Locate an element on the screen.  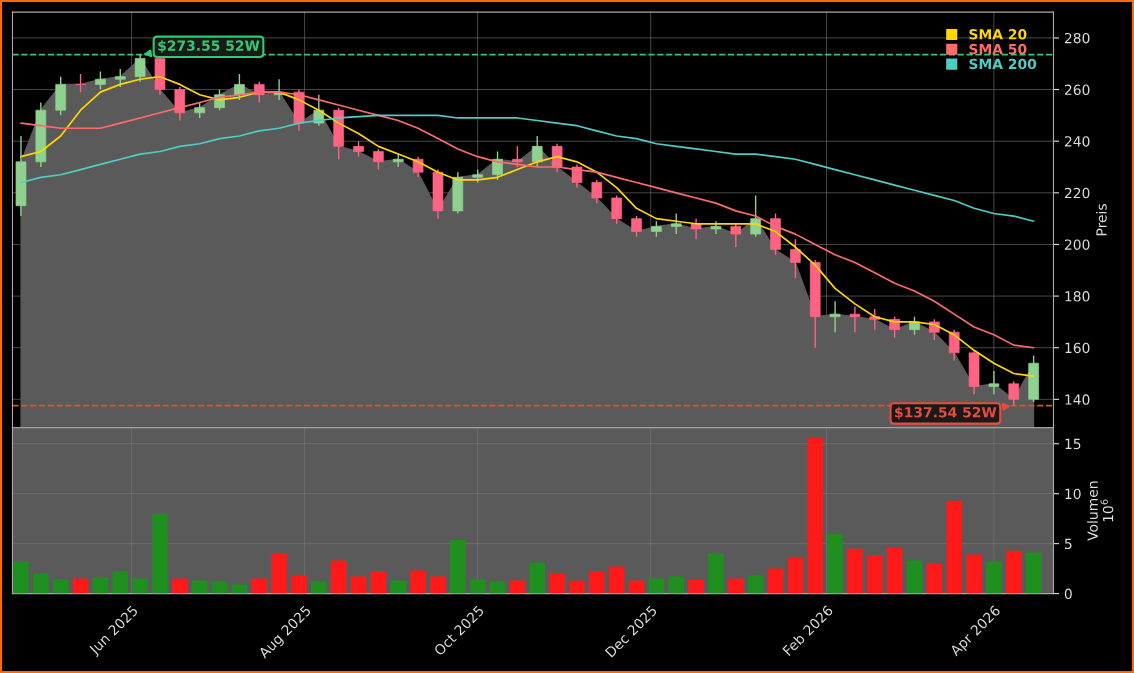
y-tick-label: 220 is located at coordinates (1077, 193).